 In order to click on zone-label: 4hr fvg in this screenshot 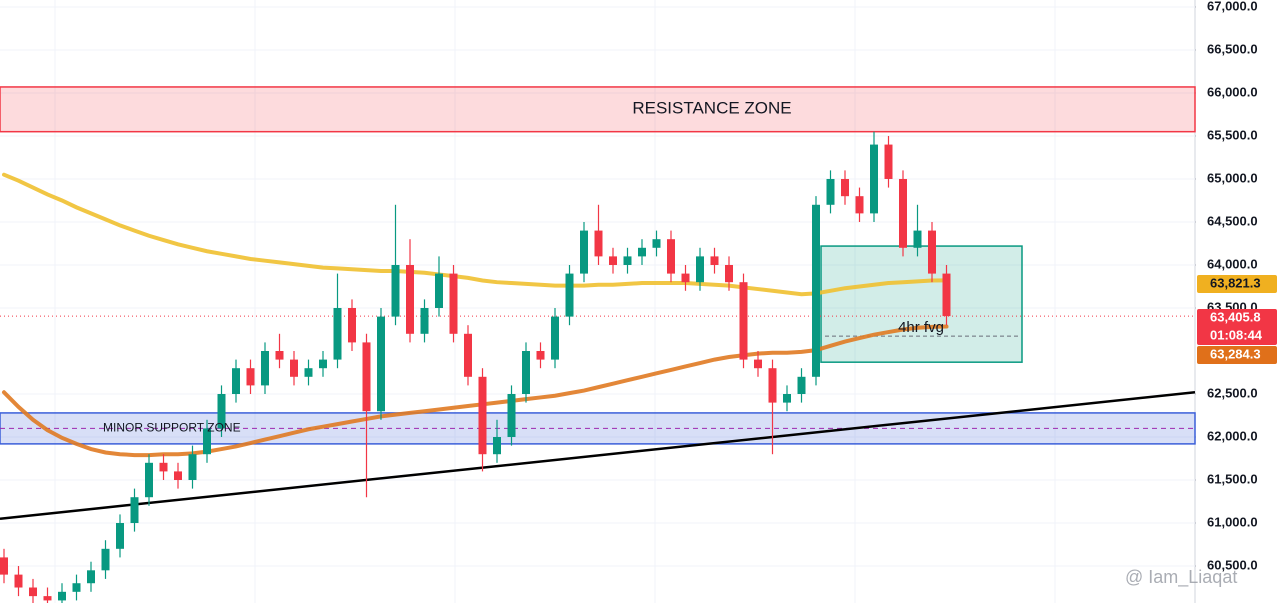, I will do `click(921, 327)`.